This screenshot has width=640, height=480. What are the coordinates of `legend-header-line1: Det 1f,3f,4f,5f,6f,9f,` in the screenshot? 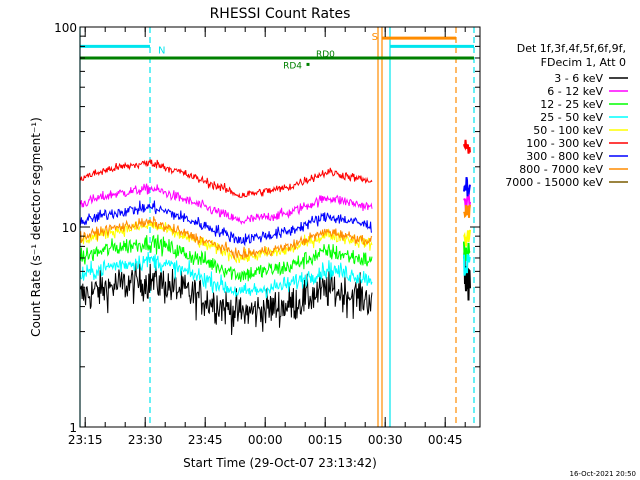 It's located at (571, 48).